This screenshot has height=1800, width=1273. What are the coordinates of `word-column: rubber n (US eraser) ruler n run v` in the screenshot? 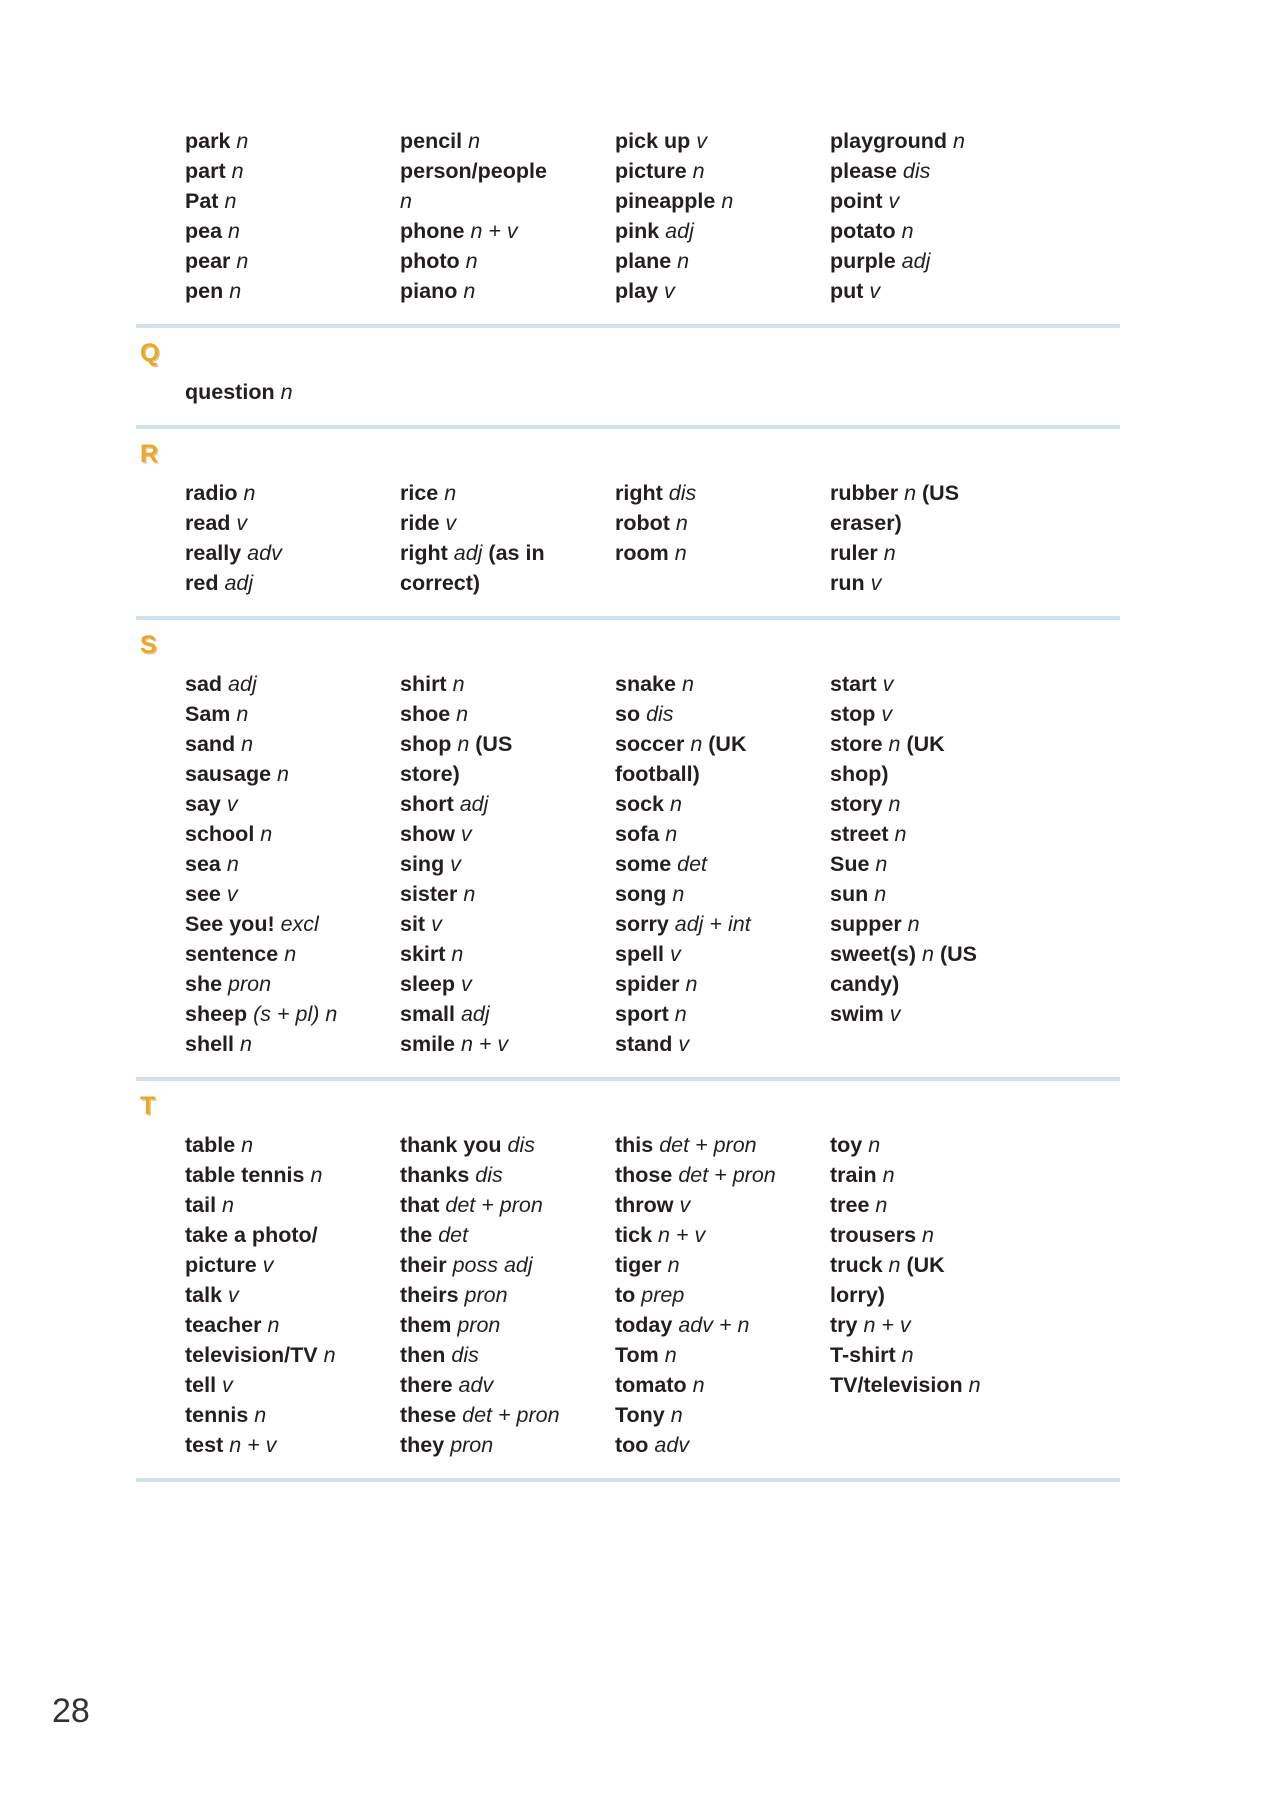 It's located at (888, 538).